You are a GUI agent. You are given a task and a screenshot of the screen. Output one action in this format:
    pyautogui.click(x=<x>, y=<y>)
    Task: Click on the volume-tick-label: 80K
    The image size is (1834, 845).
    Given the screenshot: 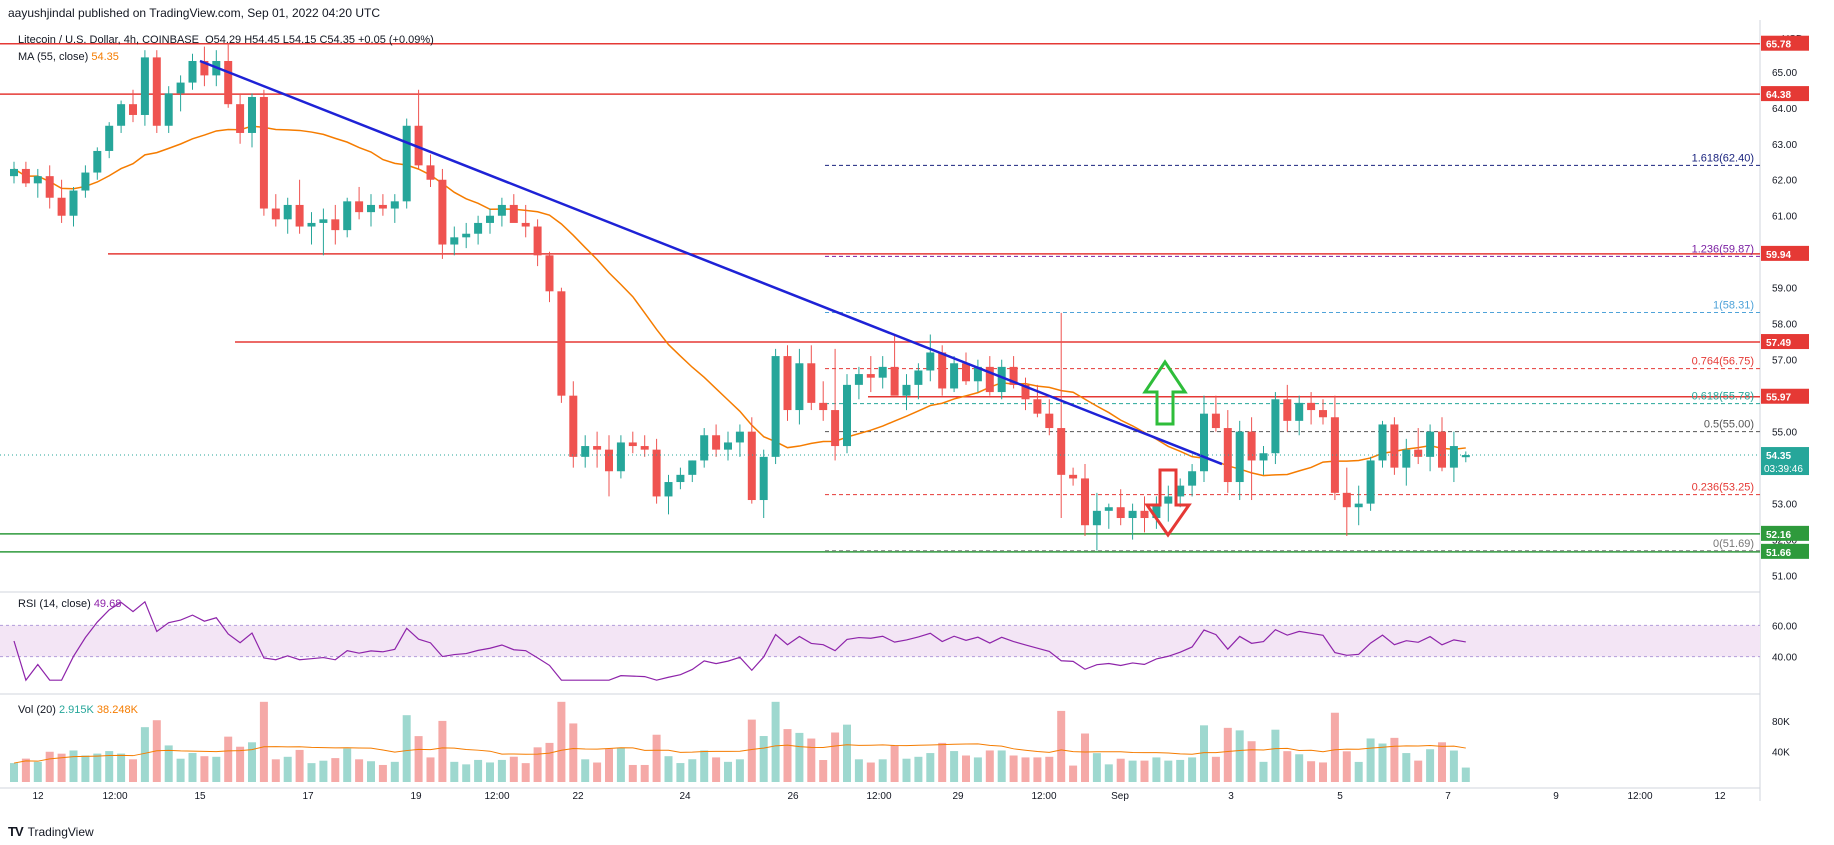 What is the action you would take?
    pyautogui.click(x=1781, y=722)
    